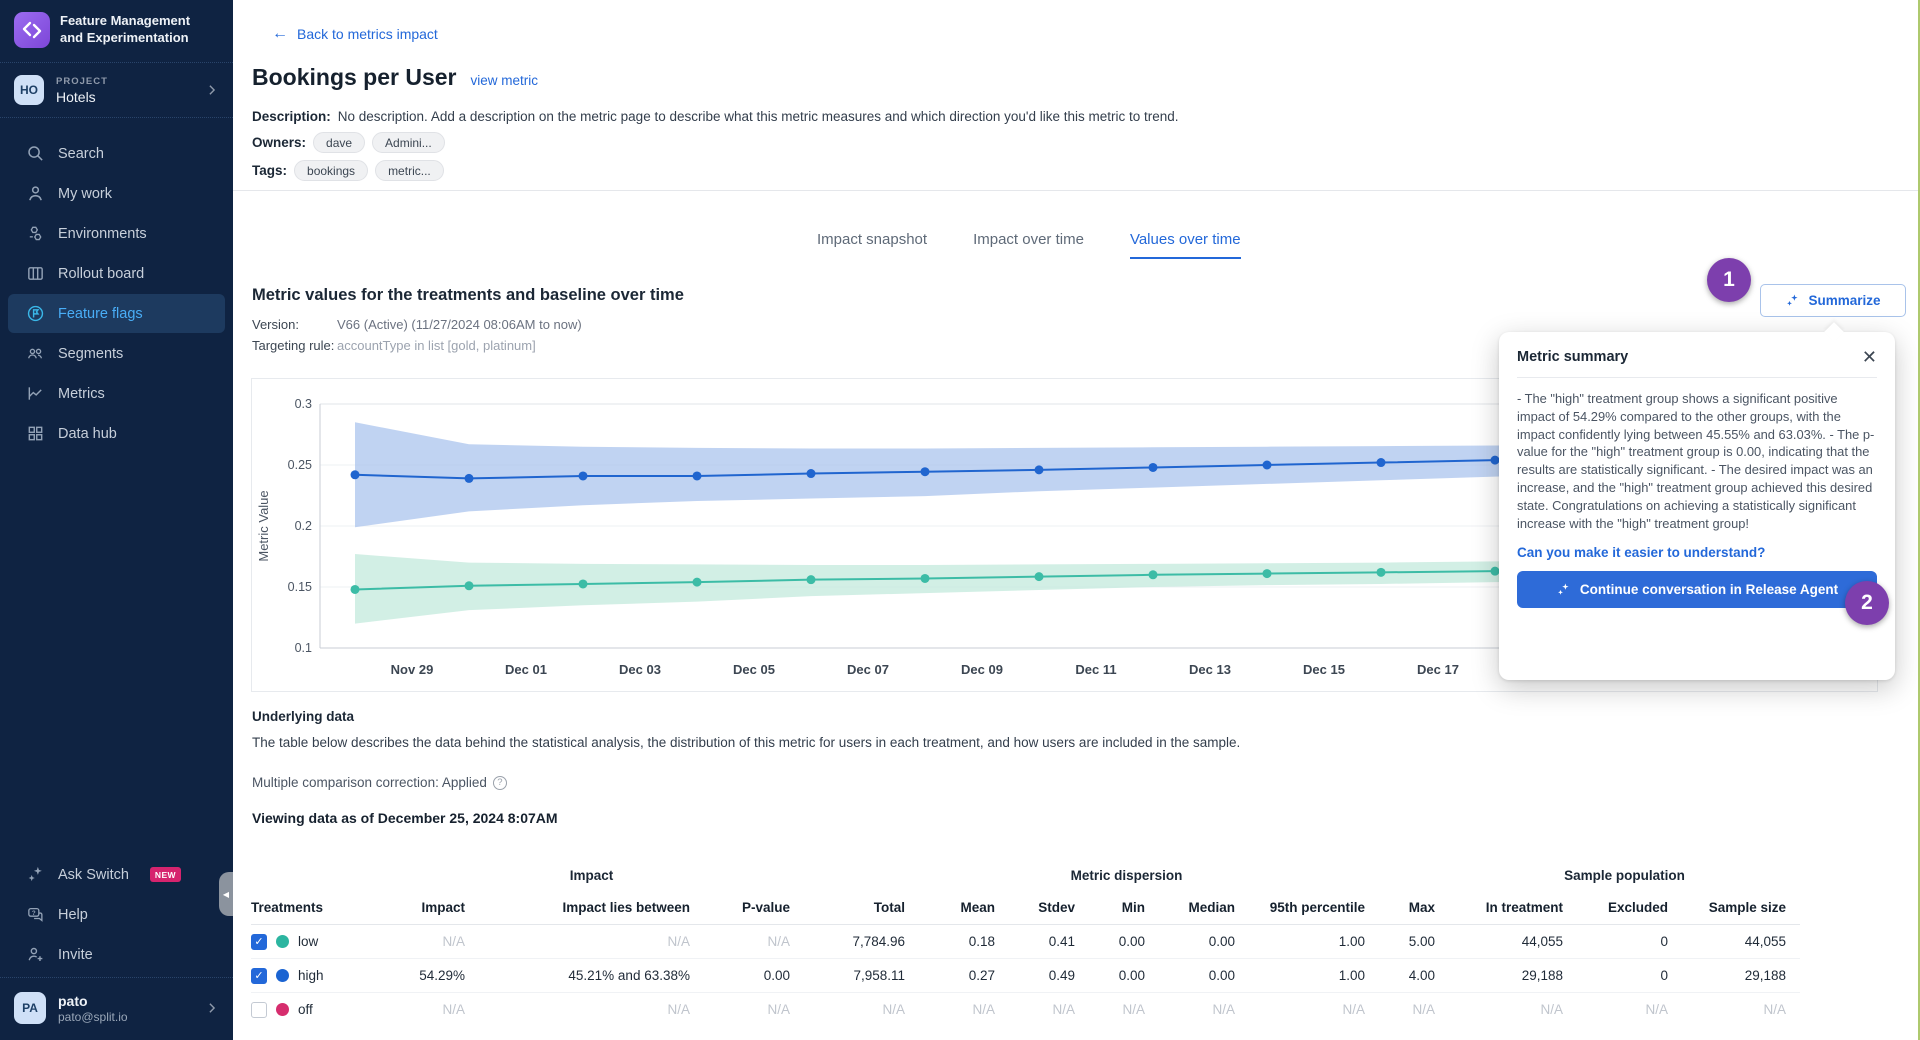 The width and height of the screenshot is (1920, 1040). What do you see at coordinates (1641, 553) in the screenshot?
I see `followup-link: Can you make it easier to understand?` at bounding box center [1641, 553].